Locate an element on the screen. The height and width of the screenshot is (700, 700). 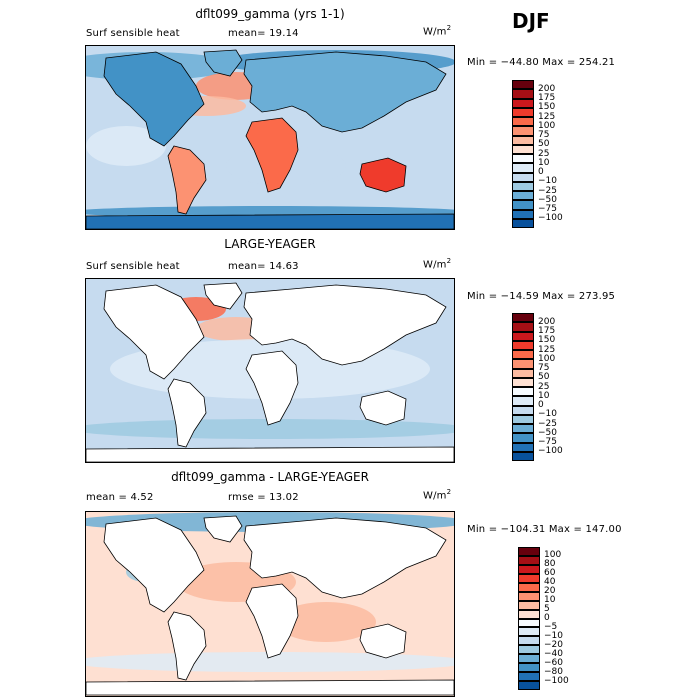
panel-2-minmax: Min = −14.59 Max = 273.95 is located at coordinates (541, 296).